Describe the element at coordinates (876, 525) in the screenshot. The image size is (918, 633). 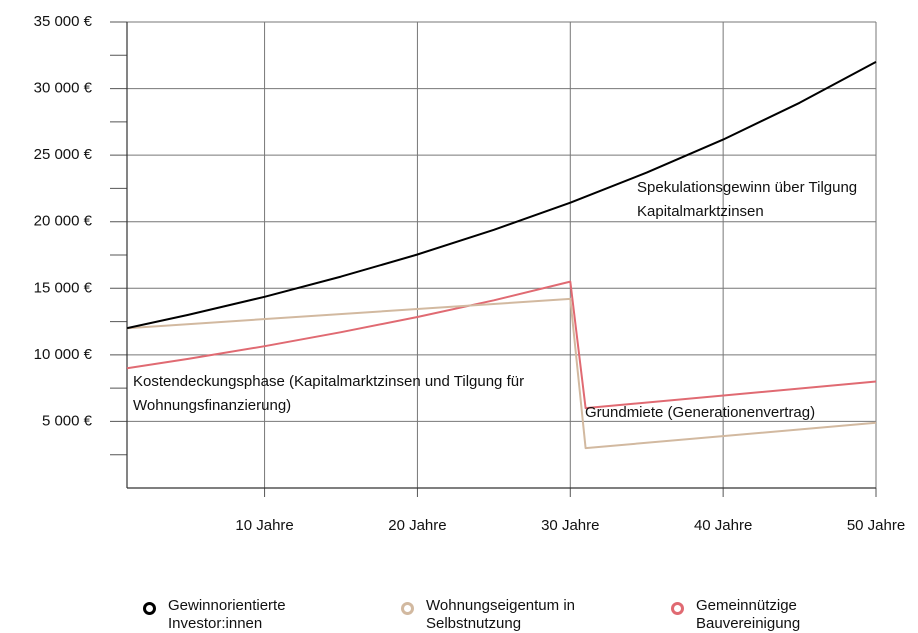
I see `x-tick-label: 50 Jahre` at that location.